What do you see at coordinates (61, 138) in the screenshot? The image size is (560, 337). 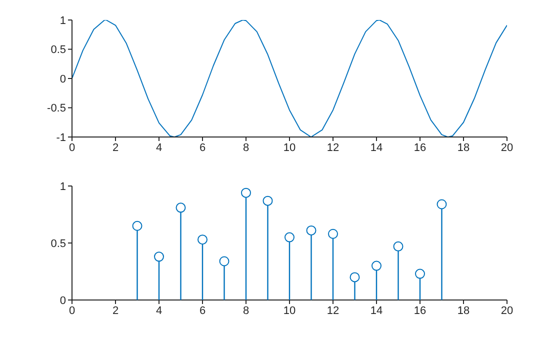 I see `y-tick-label: -1` at bounding box center [61, 138].